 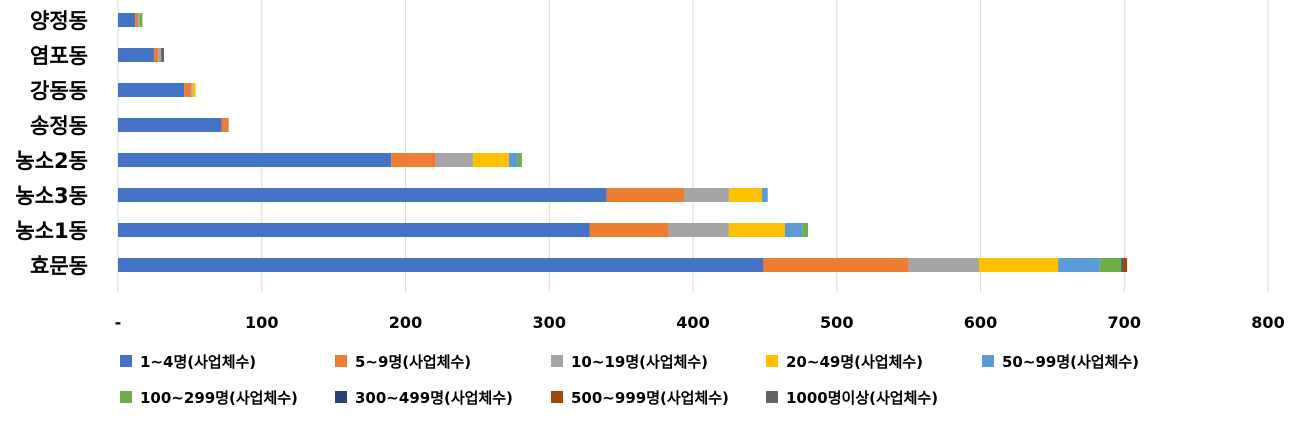 I want to click on x-tick-label: 200, so click(x=405, y=322).